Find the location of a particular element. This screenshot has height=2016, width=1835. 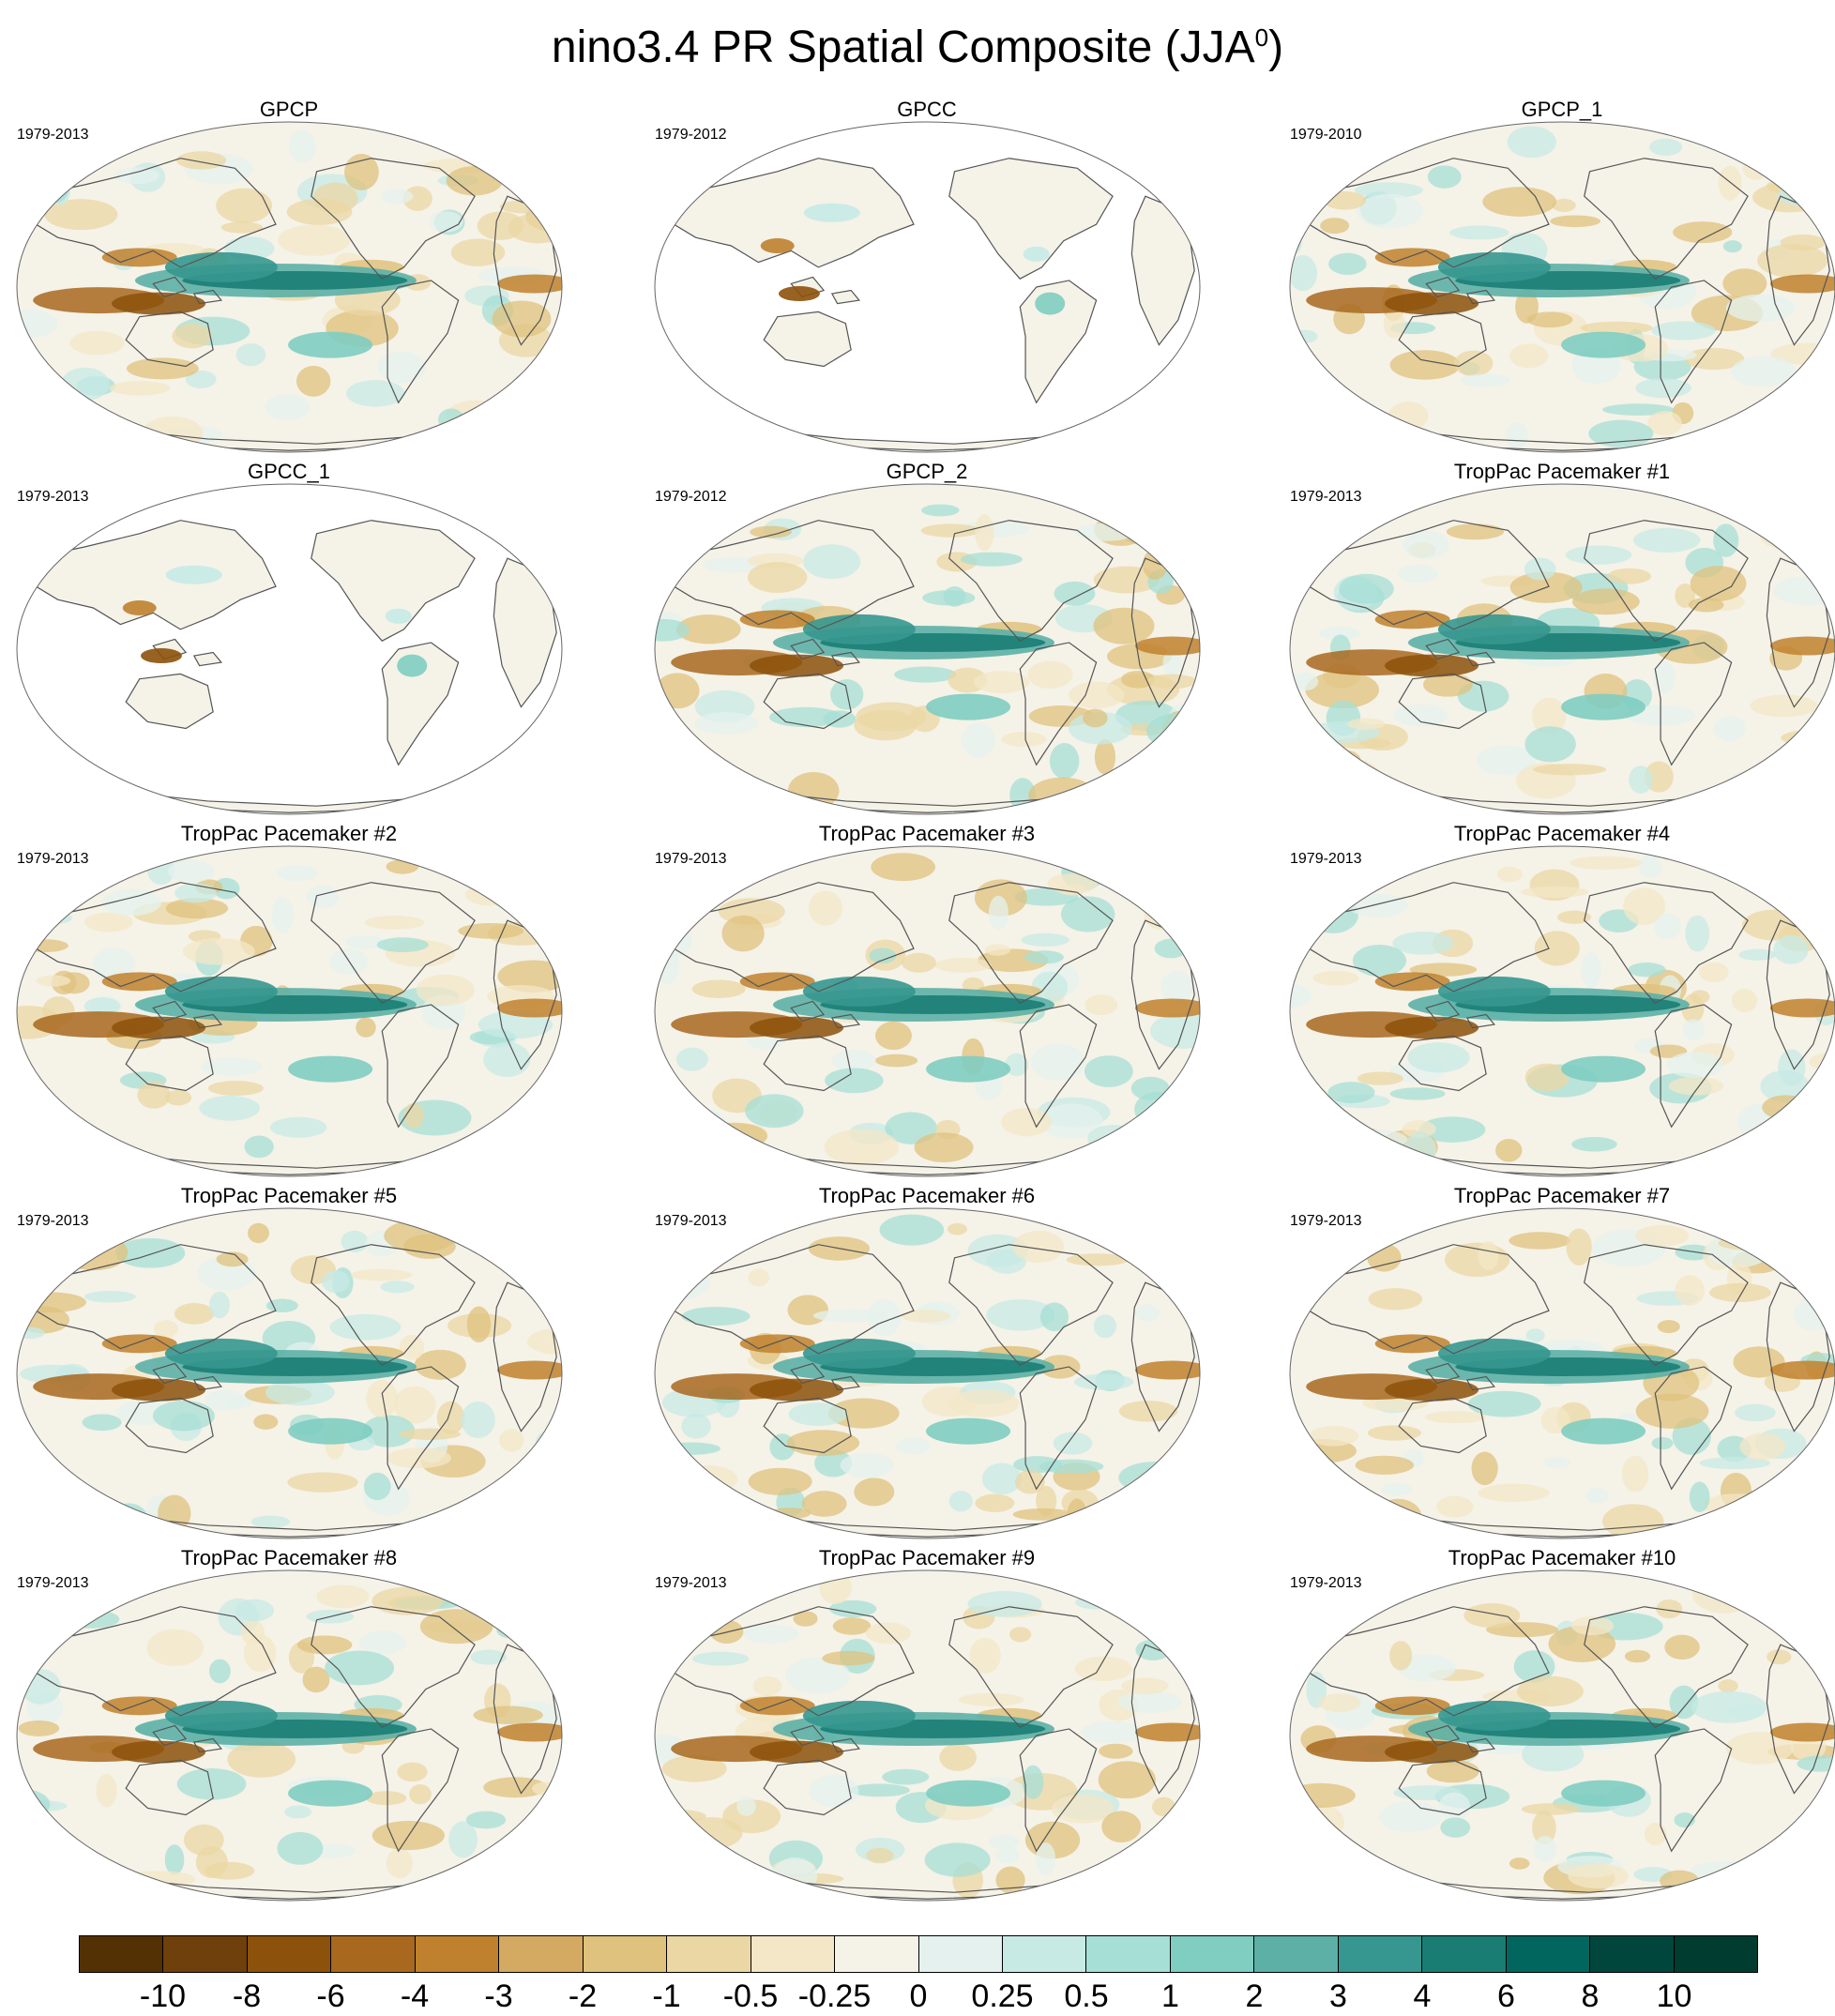

colorbar-tick-label: 0.25 is located at coordinates (1002, 1996).